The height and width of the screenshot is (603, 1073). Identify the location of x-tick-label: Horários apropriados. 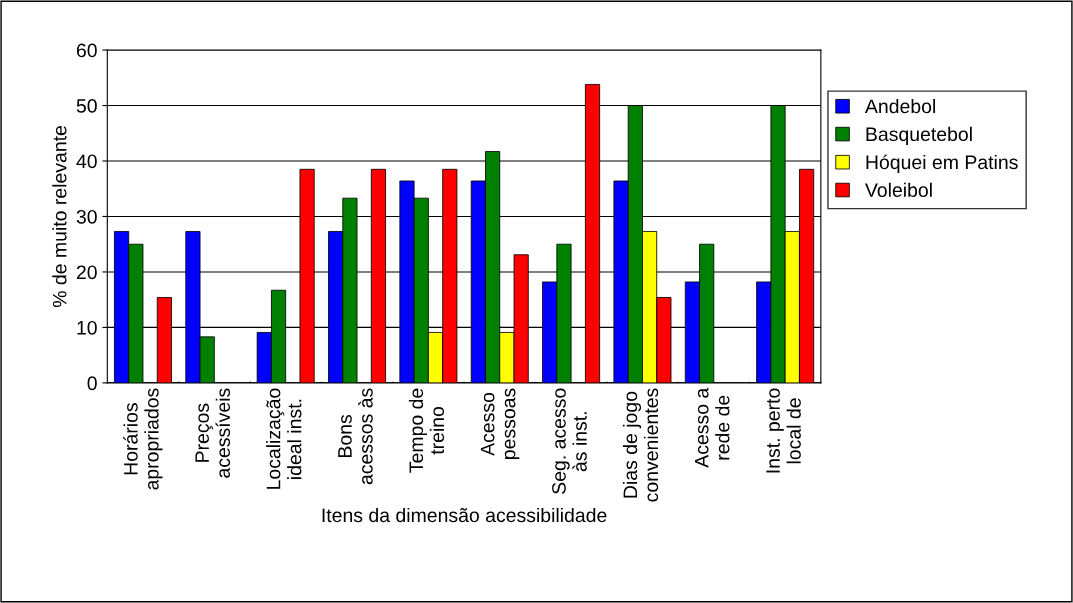
(143, 439).